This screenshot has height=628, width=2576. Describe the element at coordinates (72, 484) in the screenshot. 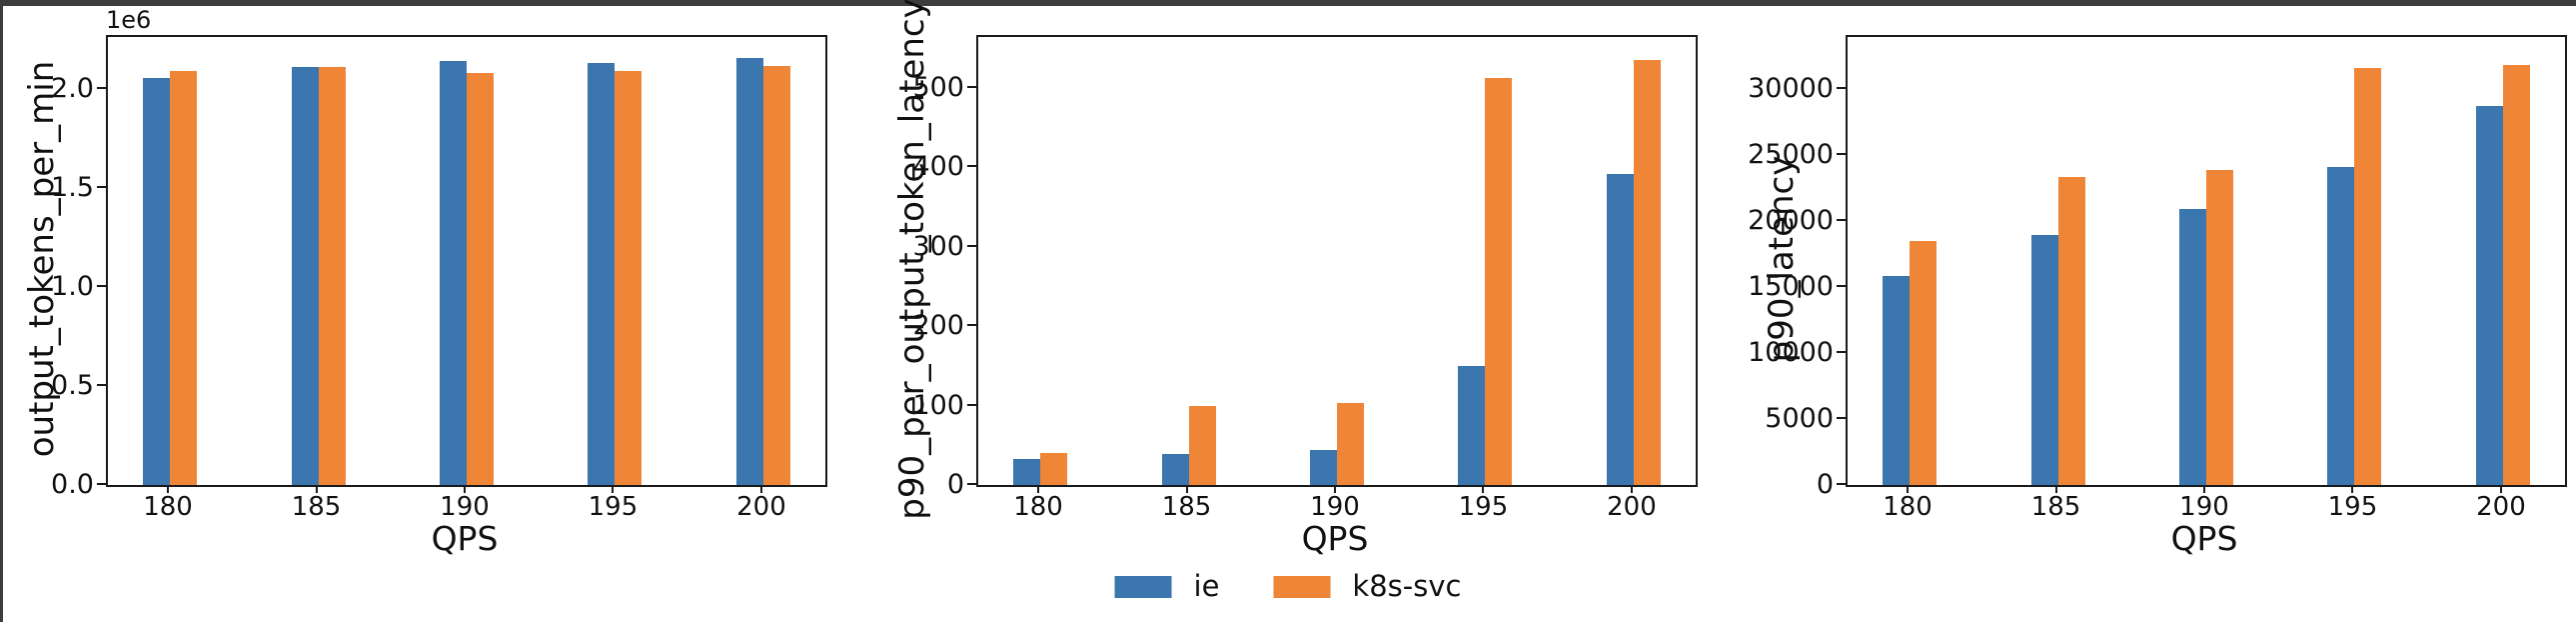

I see `y-tick-label: 0.0` at that location.